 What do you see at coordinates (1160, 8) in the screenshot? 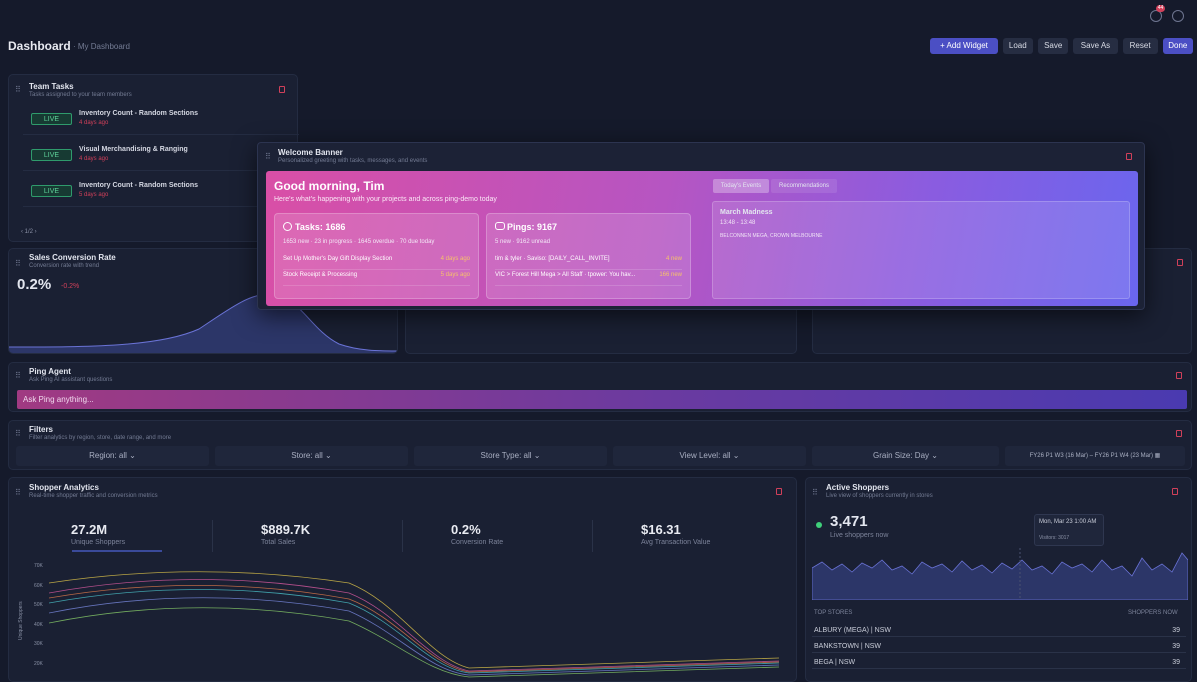
I see `notification-badge: 44` at bounding box center [1160, 8].